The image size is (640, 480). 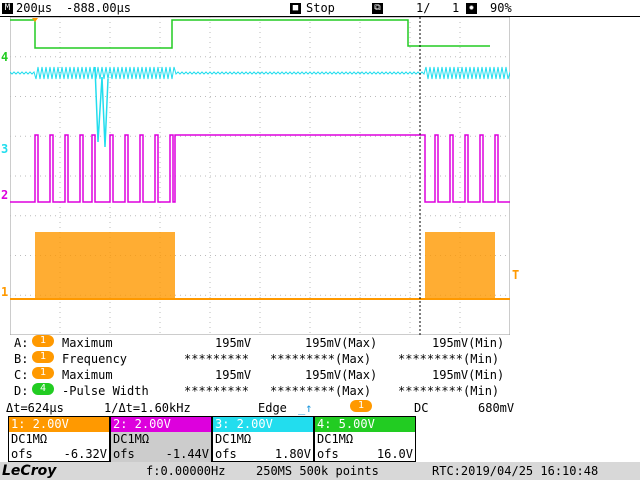 What do you see at coordinates (29, 471) in the screenshot?
I see `brand-logo: LeCroy` at bounding box center [29, 471].